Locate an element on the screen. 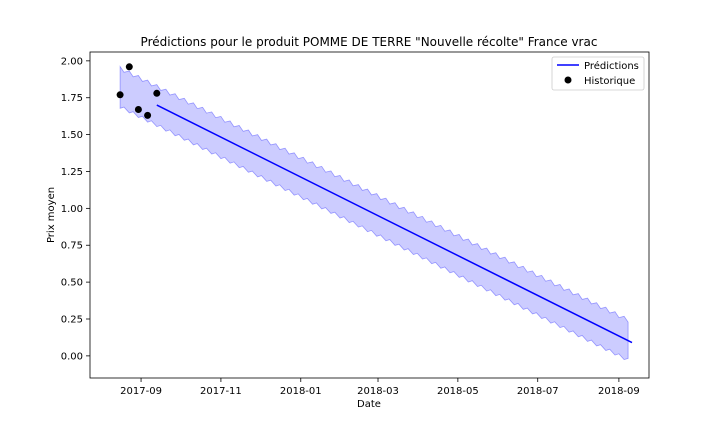 The height and width of the screenshot is (432, 720). x-tick-label: 2018-05 is located at coordinates (458, 391).